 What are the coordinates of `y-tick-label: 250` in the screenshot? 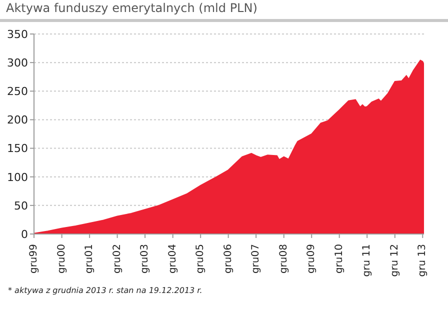 It's located at (17, 91).